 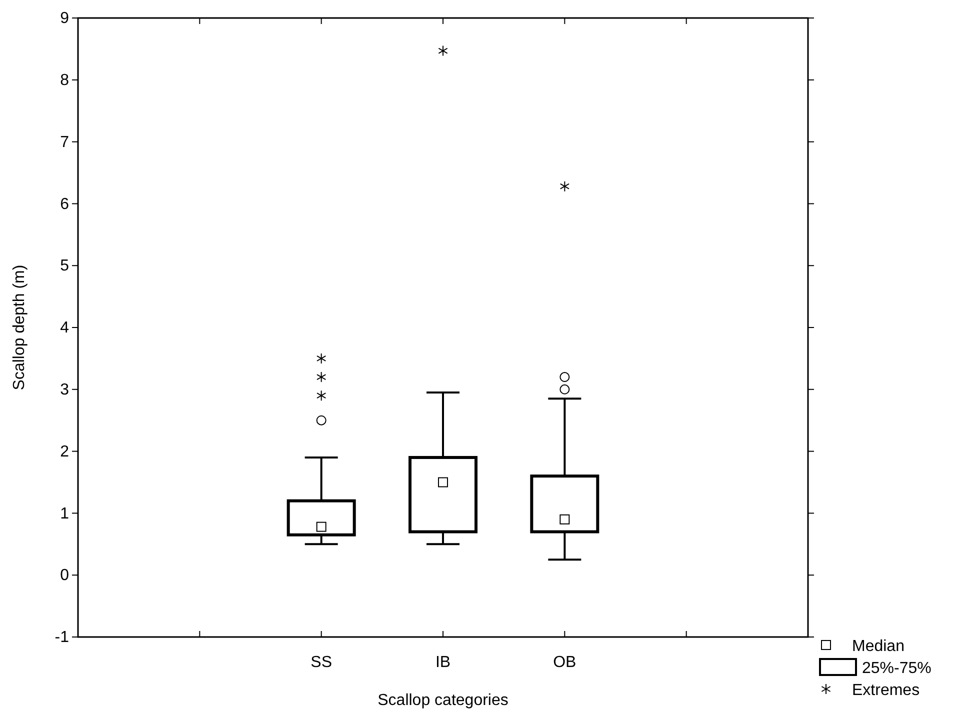 I want to click on y-tick-label: 4, so click(x=65, y=328).